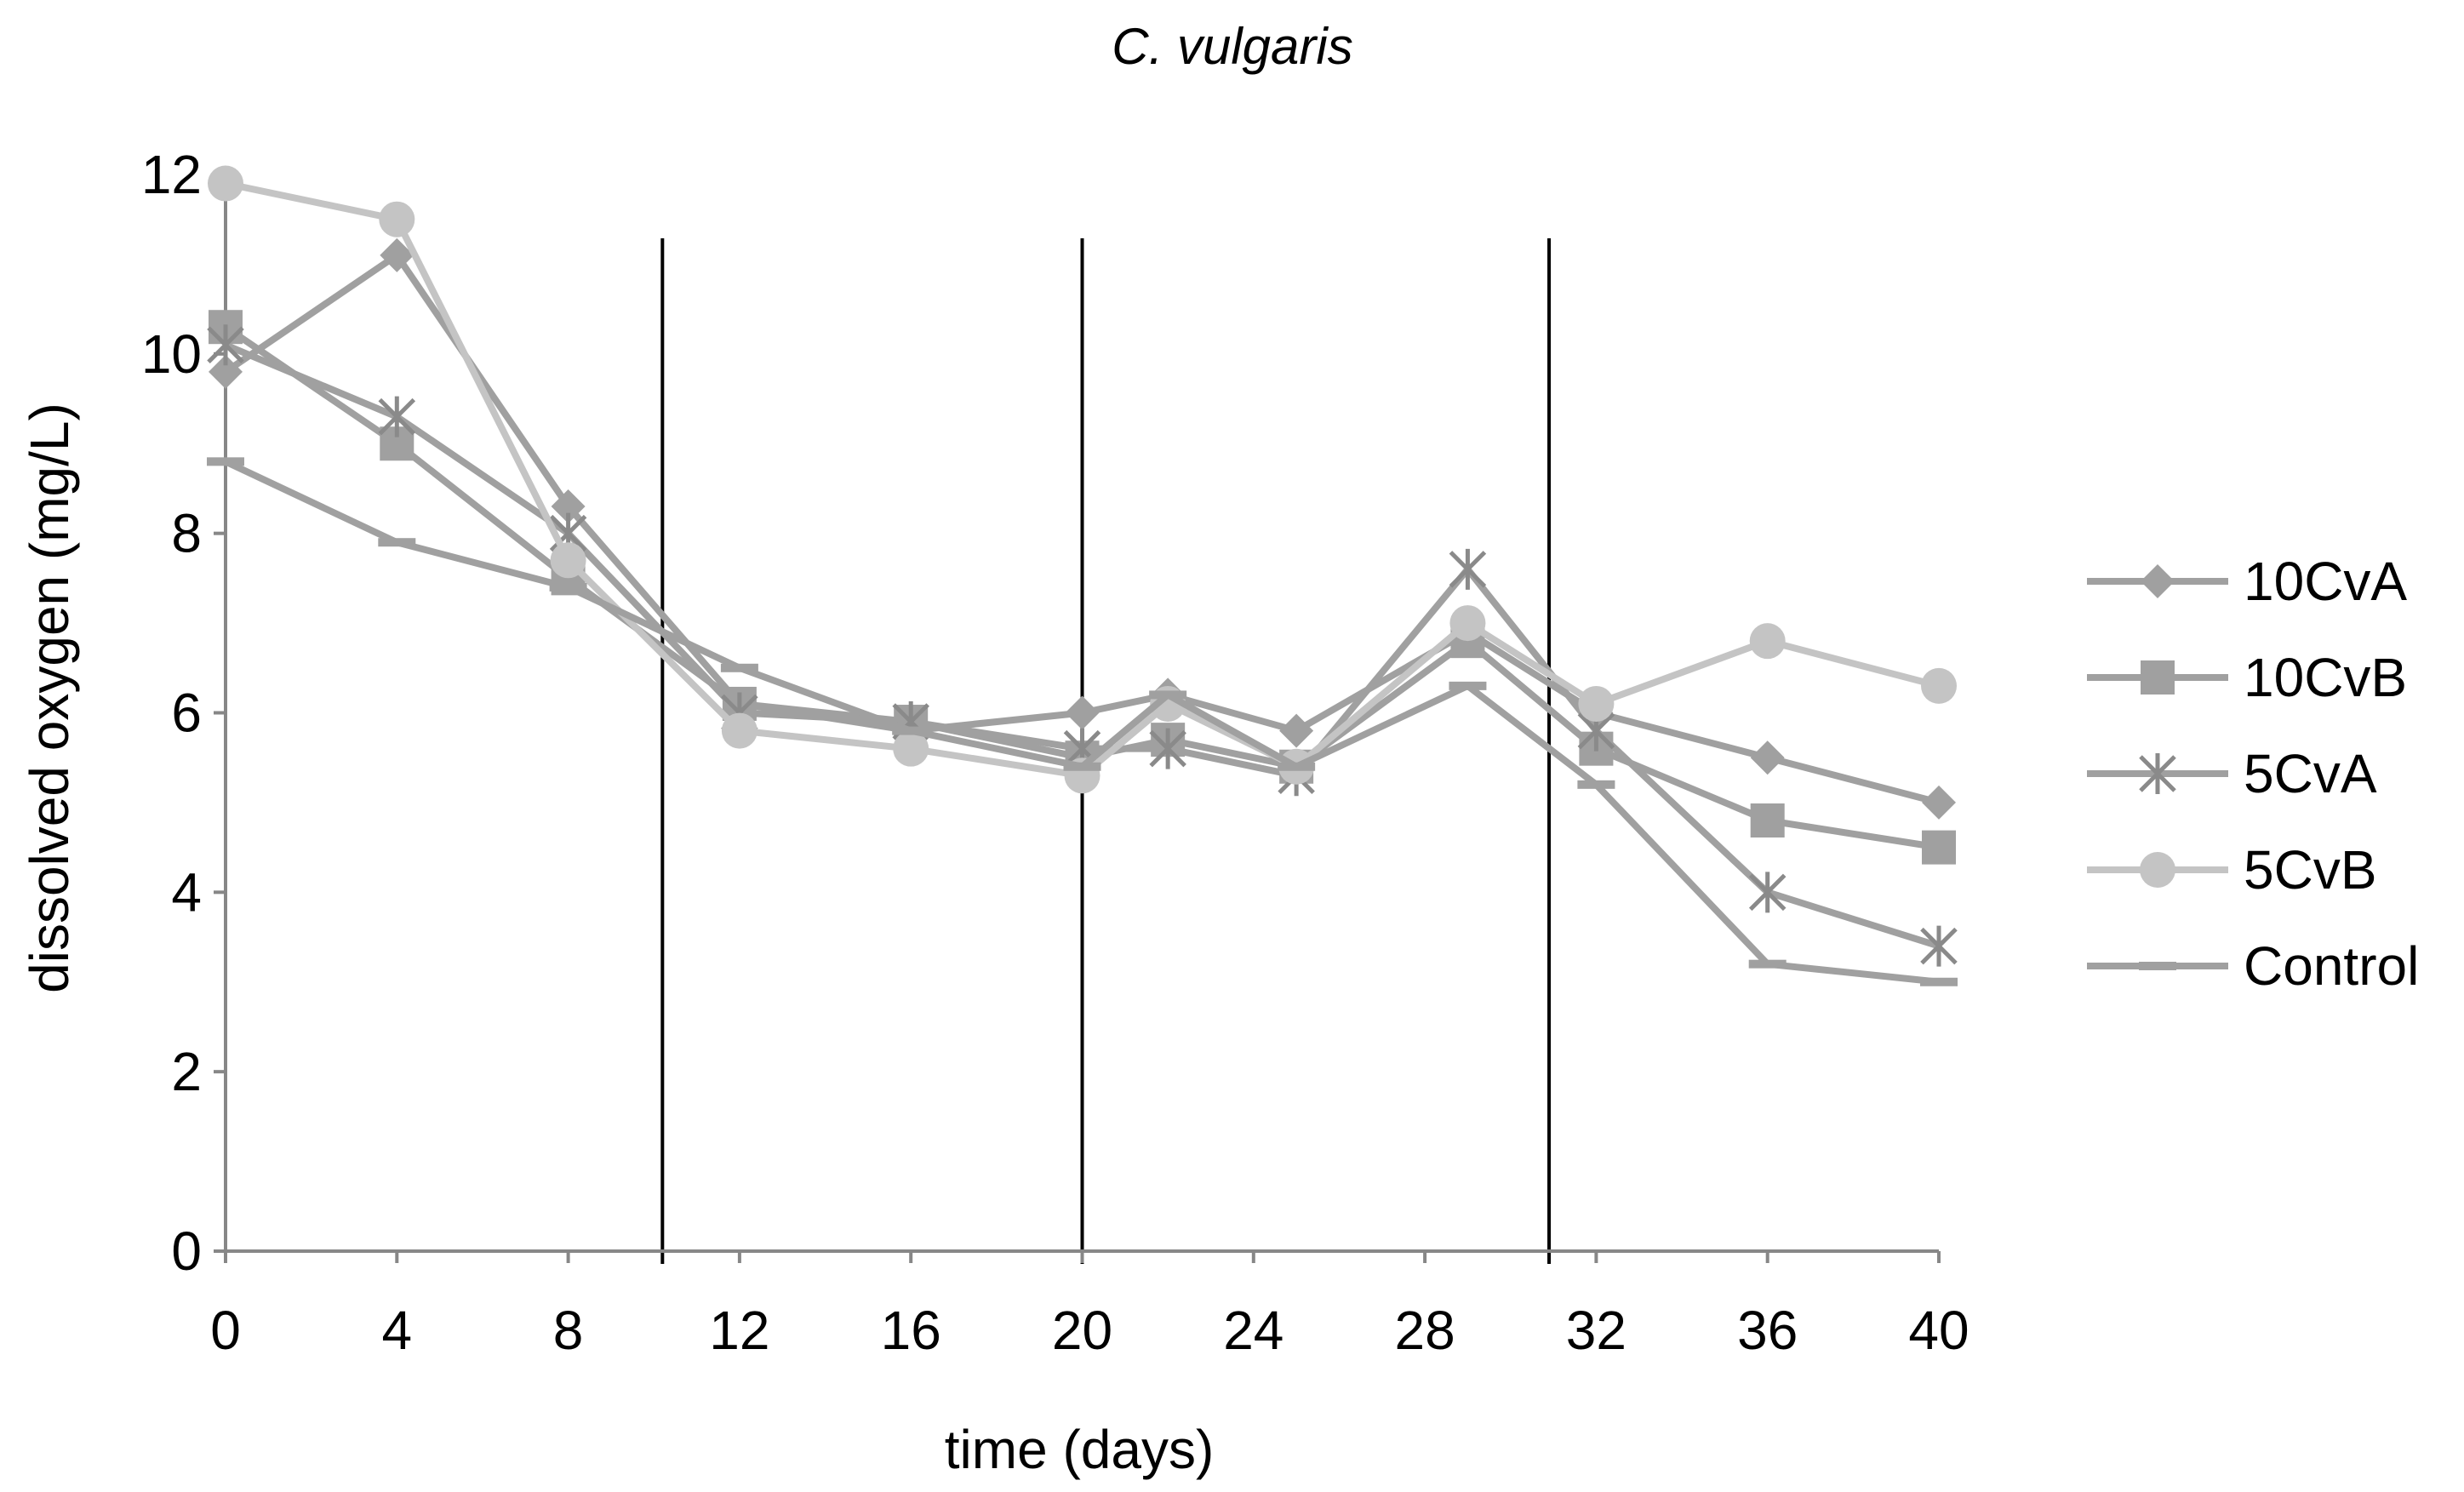  What do you see at coordinates (568, 1330) in the screenshot?
I see `x-tick-label: 8` at bounding box center [568, 1330].